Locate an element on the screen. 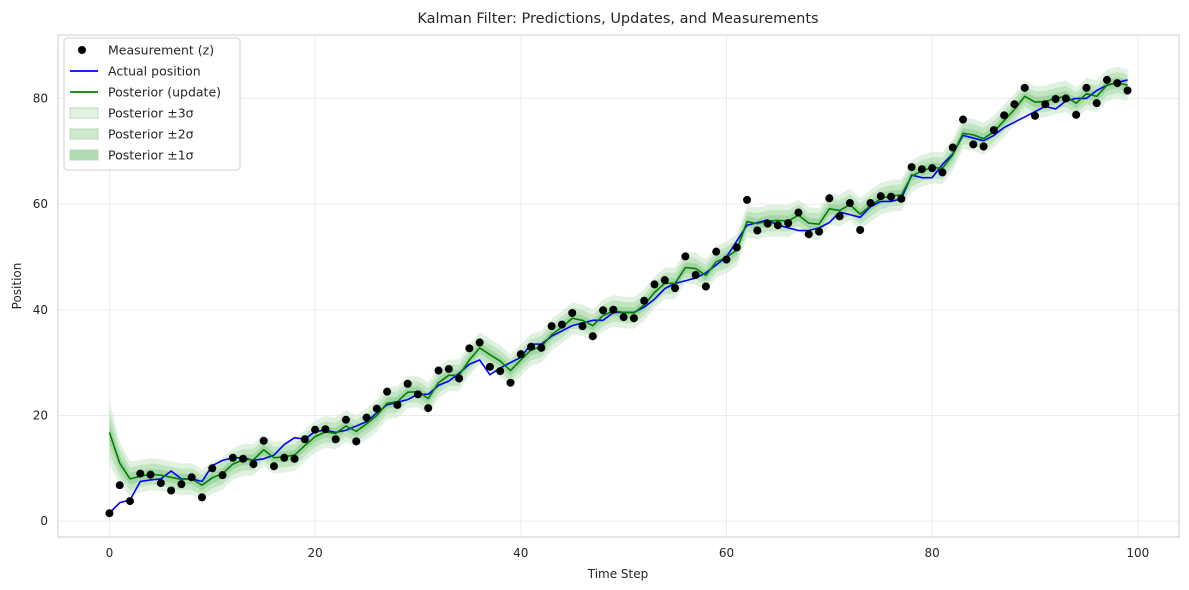 This screenshot has height=590, width=1189. legend-item-2: Posterior (update) is located at coordinates (145, 92).